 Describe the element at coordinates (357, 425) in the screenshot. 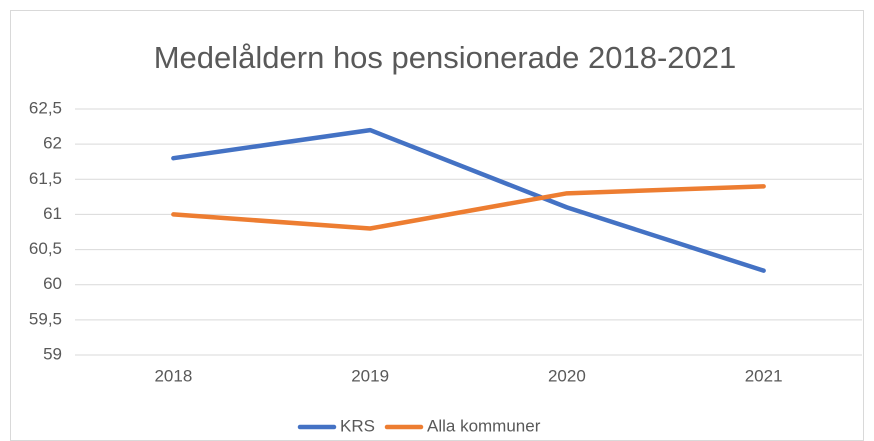

I see `legend-label: KRS` at that location.